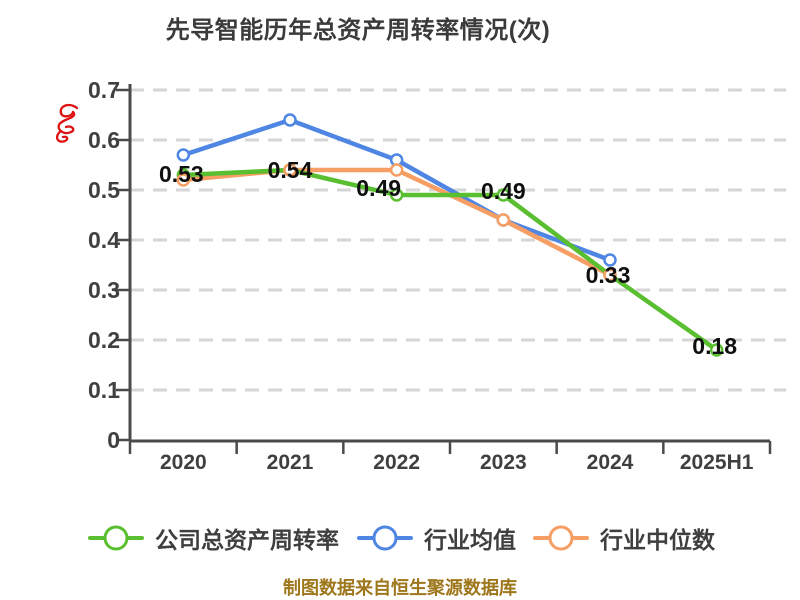 This screenshot has width=800, height=600. I want to click on y-tick-label: 0.7, so click(104, 90).